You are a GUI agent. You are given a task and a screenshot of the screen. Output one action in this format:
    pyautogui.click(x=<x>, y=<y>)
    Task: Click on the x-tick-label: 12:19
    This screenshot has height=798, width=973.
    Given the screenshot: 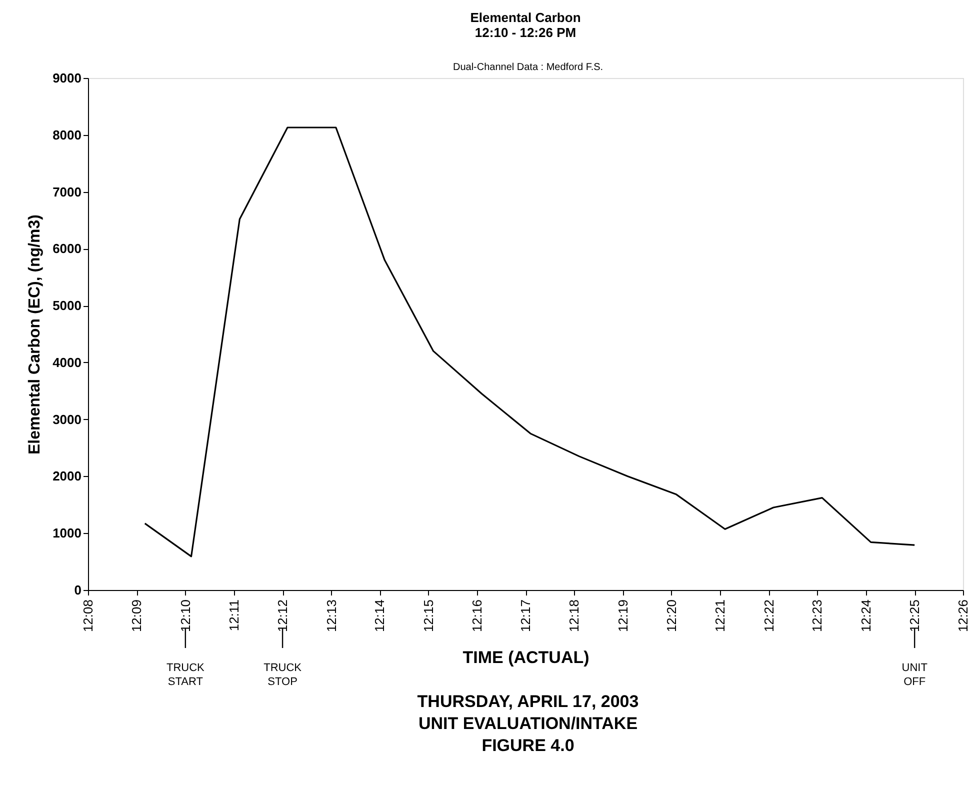 What is the action you would take?
    pyautogui.click(x=622, y=616)
    